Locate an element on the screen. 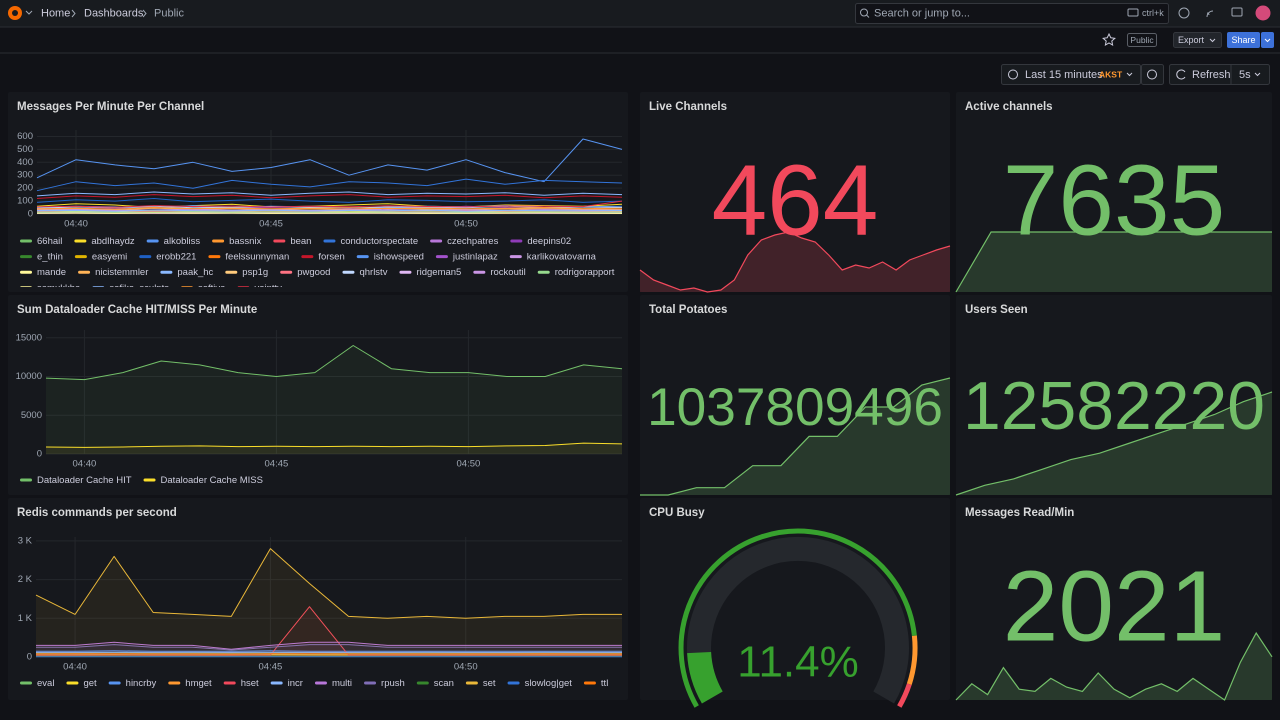 This screenshot has width=1280, height=720. legend-label: set is located at coordinates (489, 683).